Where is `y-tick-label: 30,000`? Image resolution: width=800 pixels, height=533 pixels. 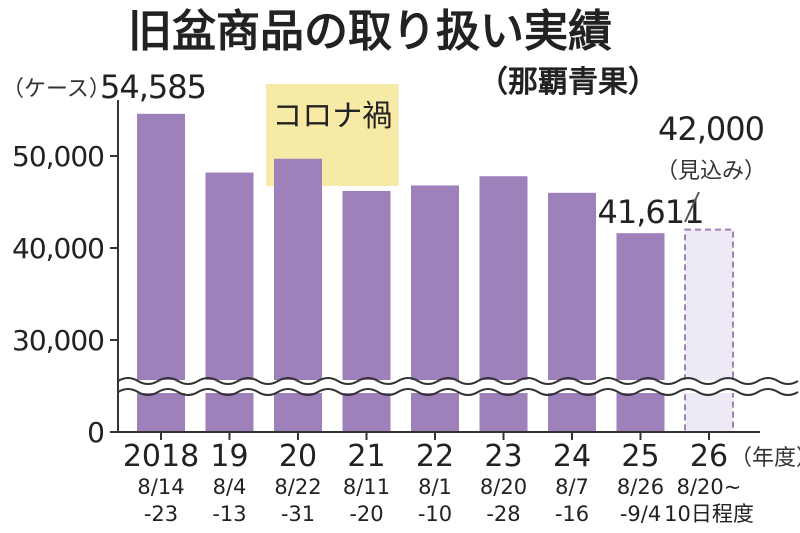 y-tick-label: 30,000 is located at coordinates (58, 340).